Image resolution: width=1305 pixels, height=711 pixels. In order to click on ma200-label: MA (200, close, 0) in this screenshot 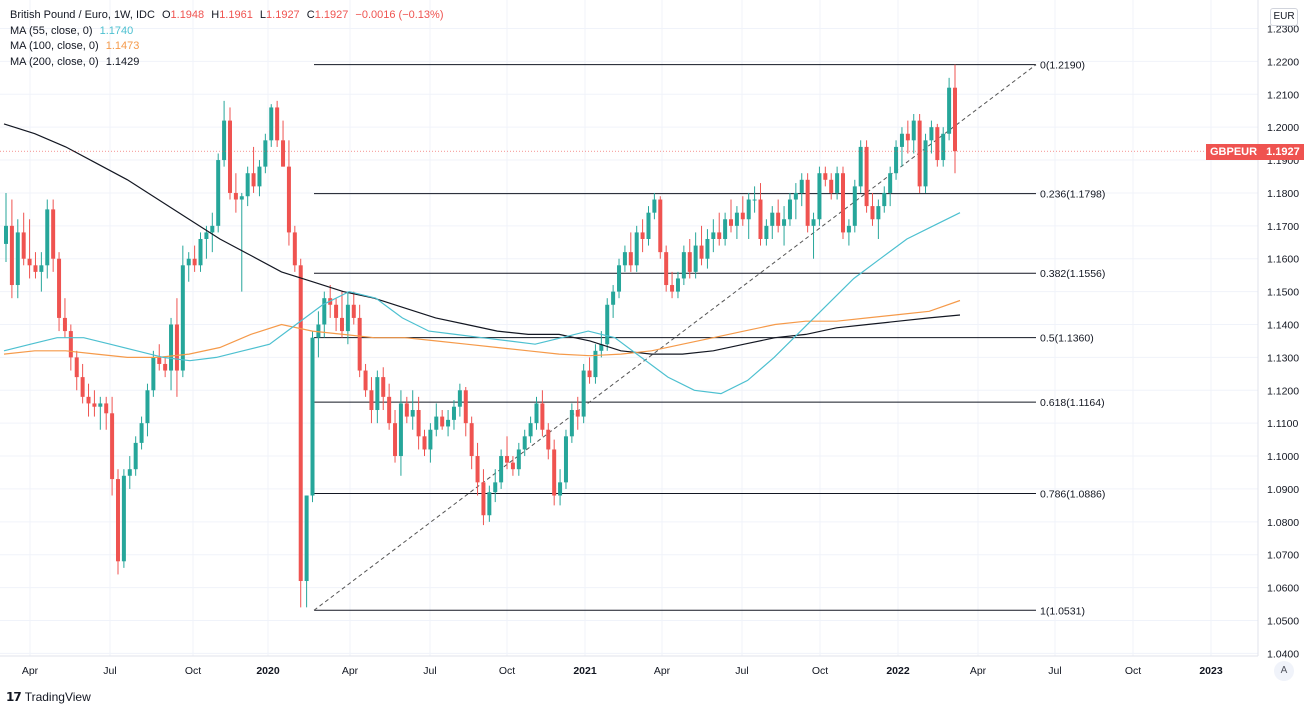, I will do `click(54, 61)`.